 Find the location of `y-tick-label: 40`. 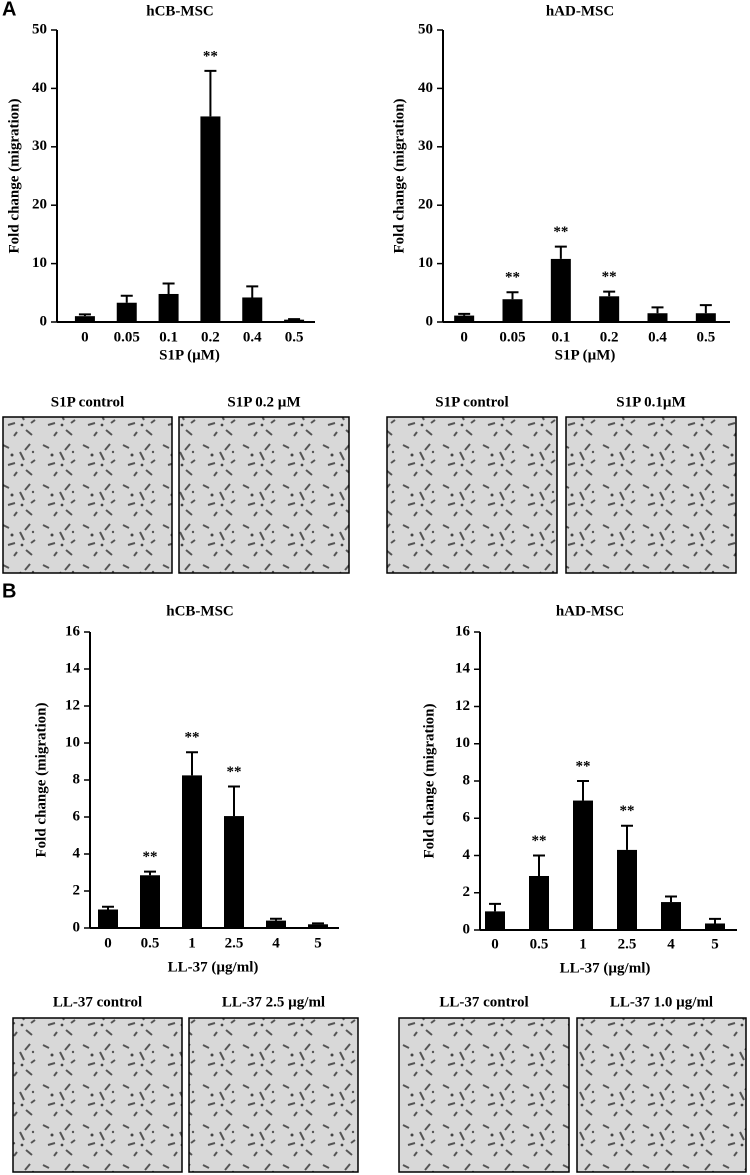

y-tick-label: 40 is located at coordinates (39, 88).